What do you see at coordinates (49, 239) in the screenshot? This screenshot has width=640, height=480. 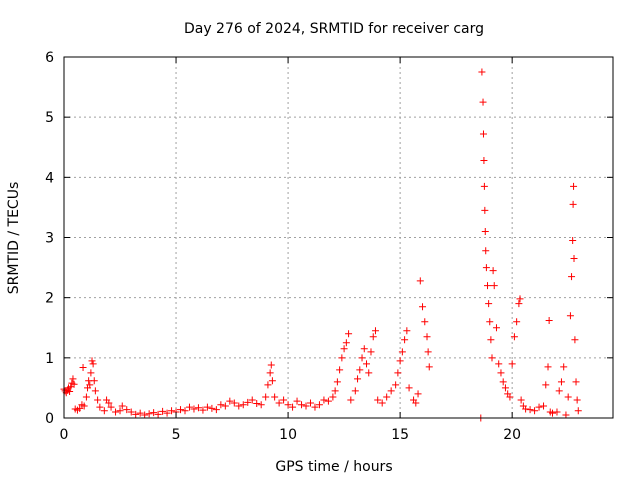 I see `y-tick-label: 3` at bounding box center [49, 239].